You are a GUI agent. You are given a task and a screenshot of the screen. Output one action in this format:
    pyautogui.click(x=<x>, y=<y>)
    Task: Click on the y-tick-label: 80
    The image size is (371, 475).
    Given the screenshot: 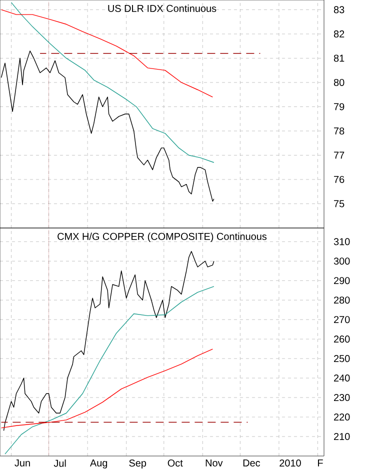 What is the action you would take?
    pyautogui.click(x=339, y=82)
    